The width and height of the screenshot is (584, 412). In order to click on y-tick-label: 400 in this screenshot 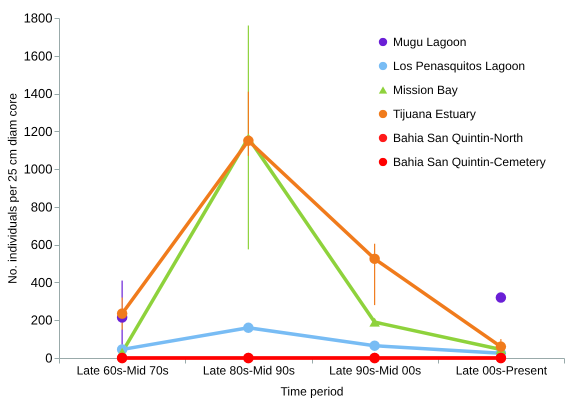, I will do `click(41, 282)`.